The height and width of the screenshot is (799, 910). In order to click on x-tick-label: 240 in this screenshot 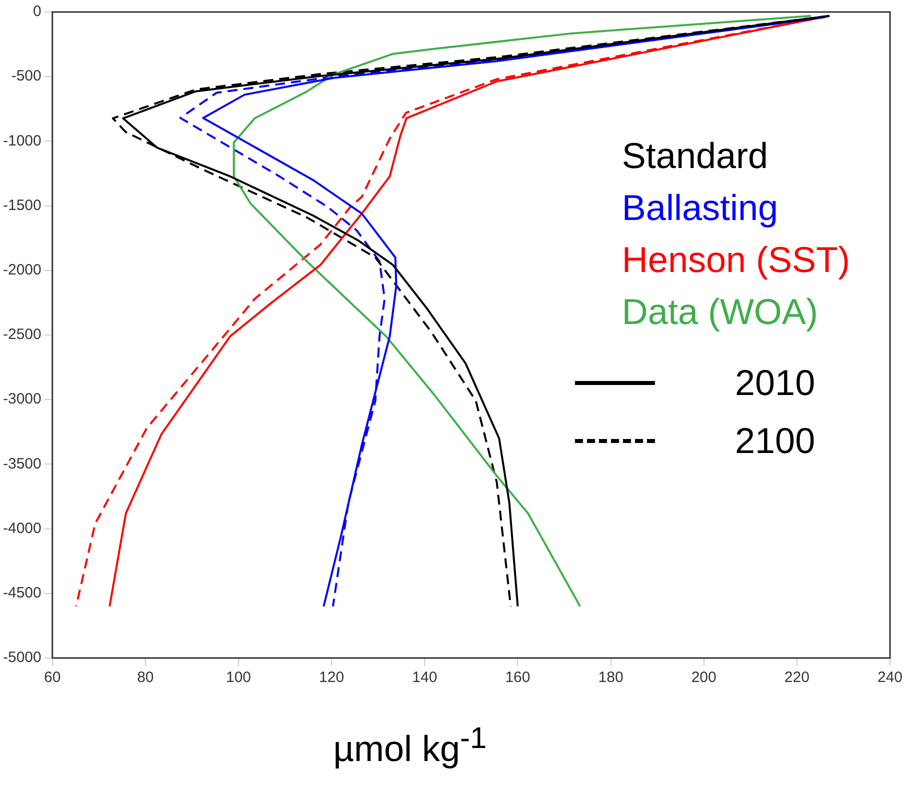, I will do `click(890, 677)`.